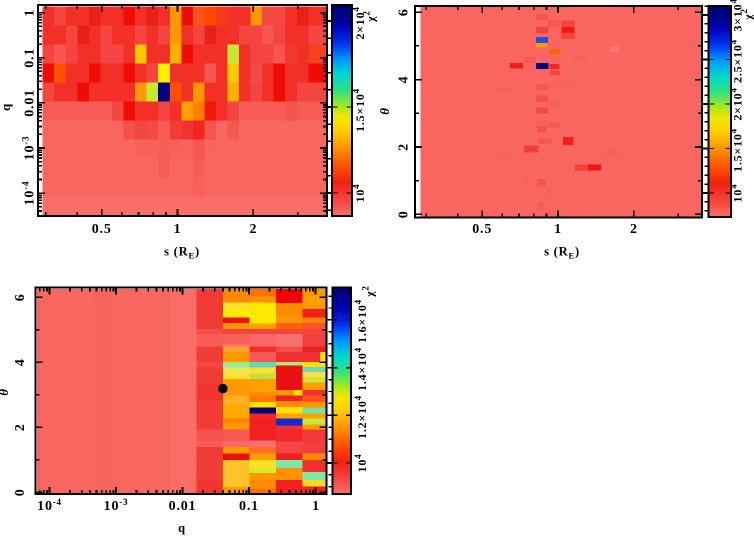 This screenshot has height=542, width=754. What do you see at coordinates (361, 369) in the screenshot?
I see `svg-text: 1.4×104` at bounding box center [361, 369].